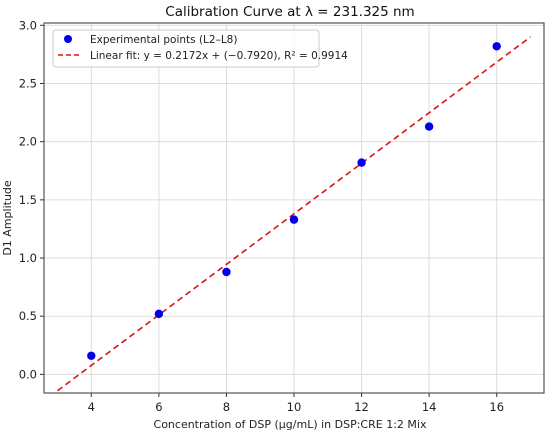  I want to click on legend-label-points: Experimental points (L2–L8), so click(163, 40).